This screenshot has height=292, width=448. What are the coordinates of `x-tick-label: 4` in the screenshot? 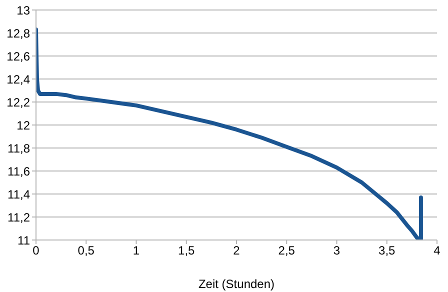 It's located at (437, 251).